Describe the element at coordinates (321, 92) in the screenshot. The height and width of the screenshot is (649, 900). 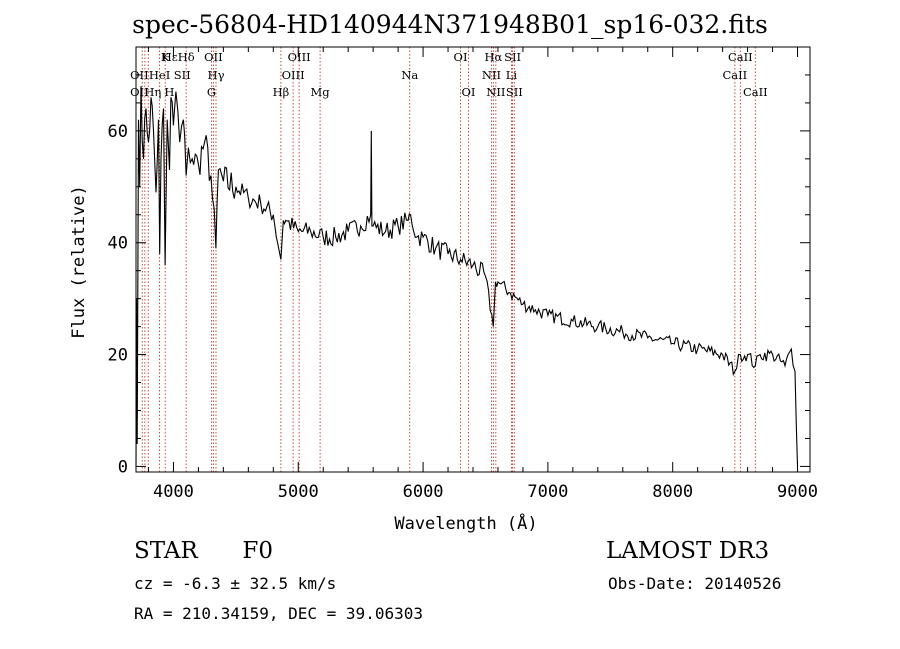
I see `line-label: Mg` at that location.